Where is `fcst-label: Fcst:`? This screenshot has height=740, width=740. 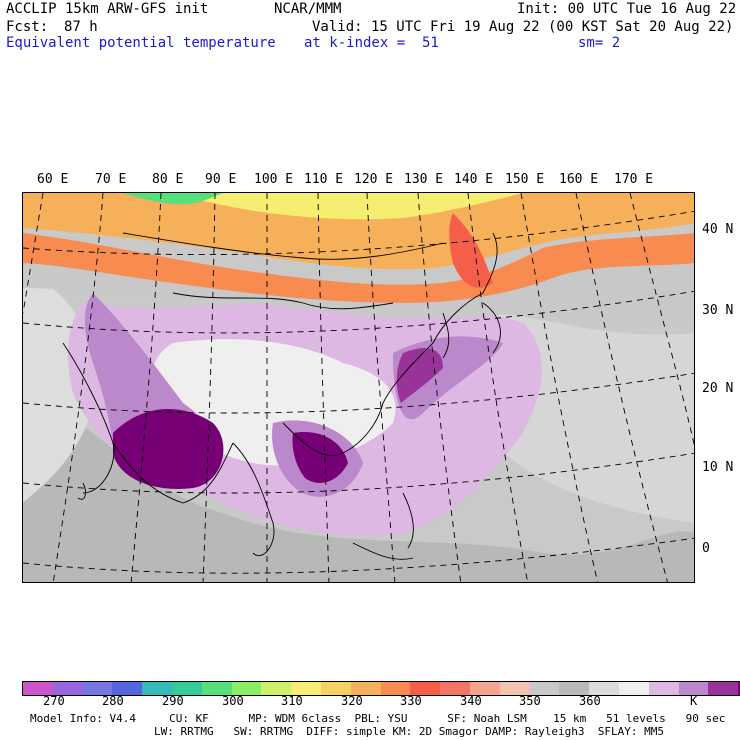 fcst-label: Fcst: is located at coordinates (27, 27).